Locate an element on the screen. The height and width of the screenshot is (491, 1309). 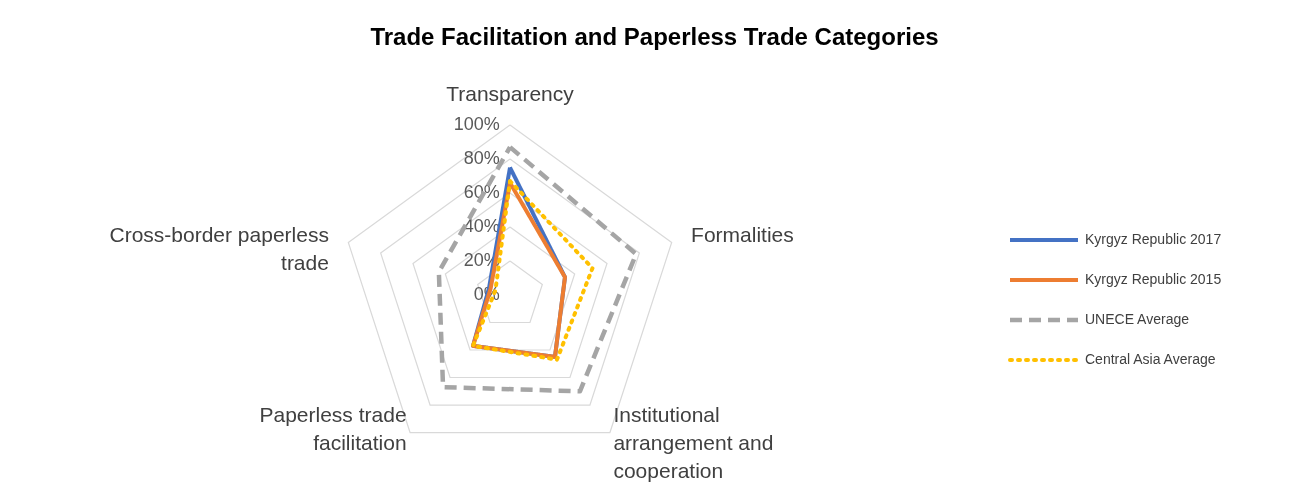
legend-label: Kyrgyz Republic 2015 is located at coordinates (1153, 279).